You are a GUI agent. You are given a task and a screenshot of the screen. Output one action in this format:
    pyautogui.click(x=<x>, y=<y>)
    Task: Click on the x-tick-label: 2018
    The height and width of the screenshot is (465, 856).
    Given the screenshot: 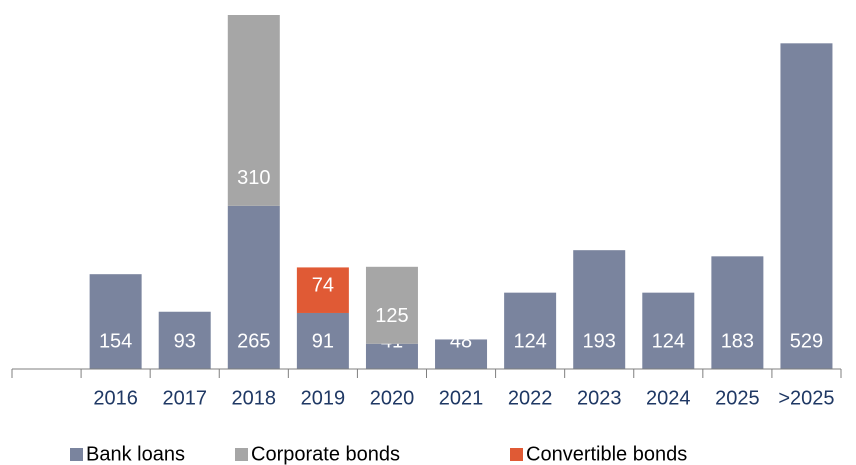 What is the action you would take?
    pyautogui.click(x=254, y=398)
    